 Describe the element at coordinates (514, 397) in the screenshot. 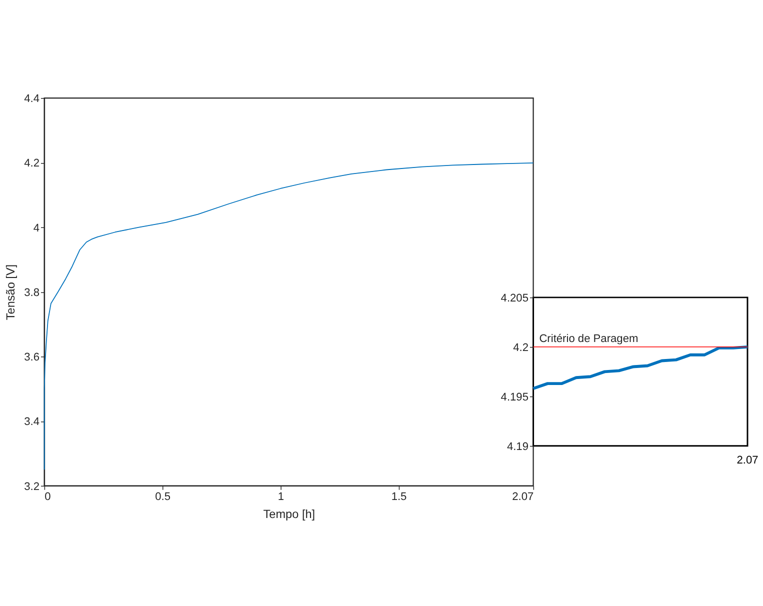

I see `y-tick-label: 4.195` at that location.